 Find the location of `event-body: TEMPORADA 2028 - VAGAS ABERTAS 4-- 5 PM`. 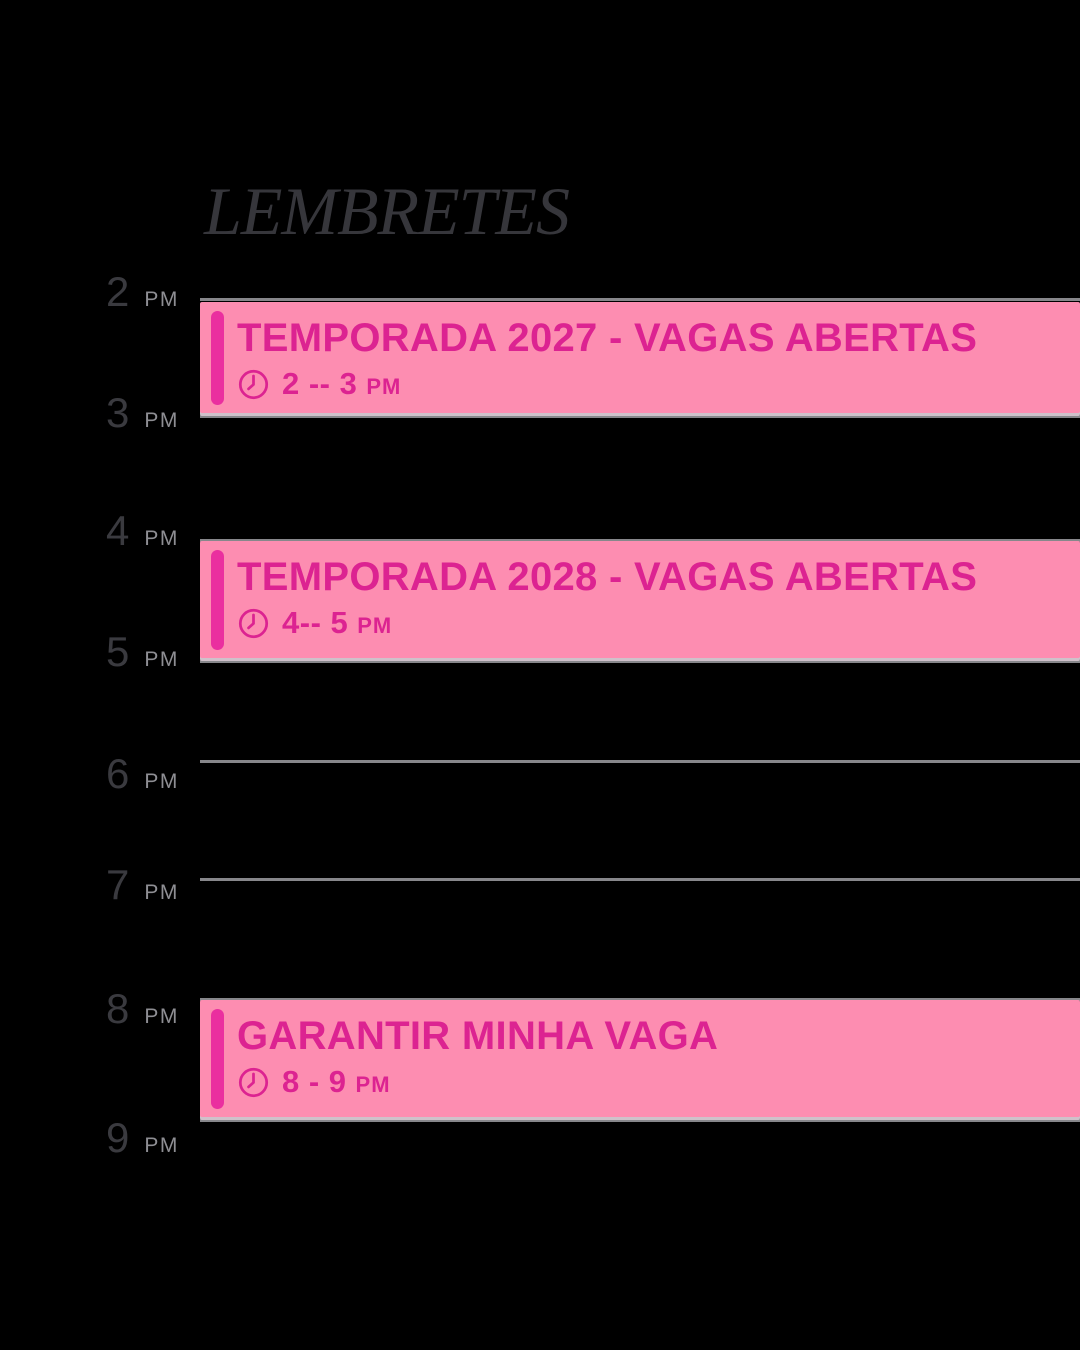

event-body: TEMPORADA 2028 - VAGAS ABERTAS 4-- 5 PM is located at coordinates (640, 591).